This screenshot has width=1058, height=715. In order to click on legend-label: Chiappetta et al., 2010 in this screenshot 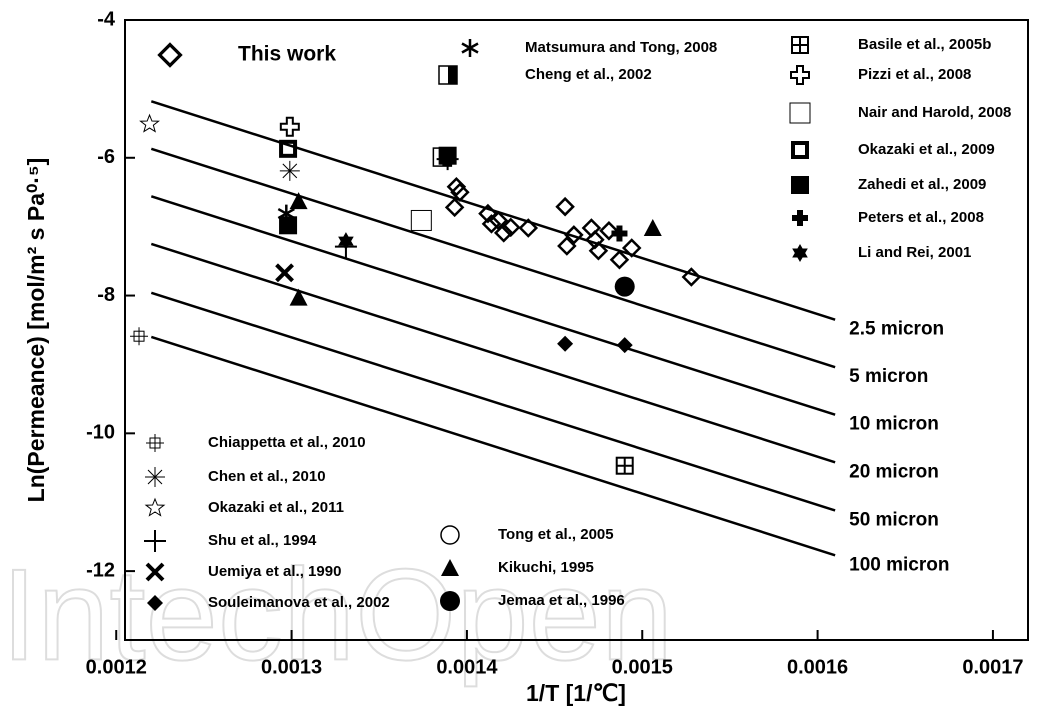, I will do `click(287, 442)`.